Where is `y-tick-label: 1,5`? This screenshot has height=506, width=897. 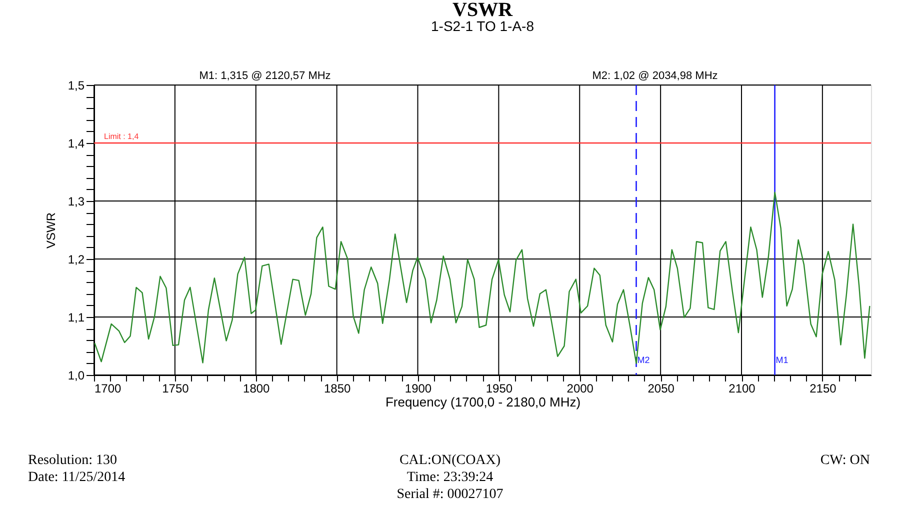
y-tick-label: 1,5 is located at coordinates (76, 85).